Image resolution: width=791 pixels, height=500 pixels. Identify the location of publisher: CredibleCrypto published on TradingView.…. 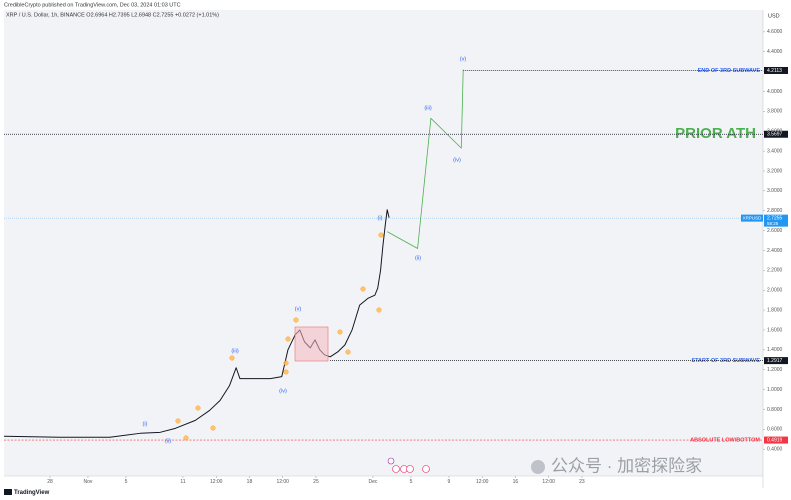
(92, 5).